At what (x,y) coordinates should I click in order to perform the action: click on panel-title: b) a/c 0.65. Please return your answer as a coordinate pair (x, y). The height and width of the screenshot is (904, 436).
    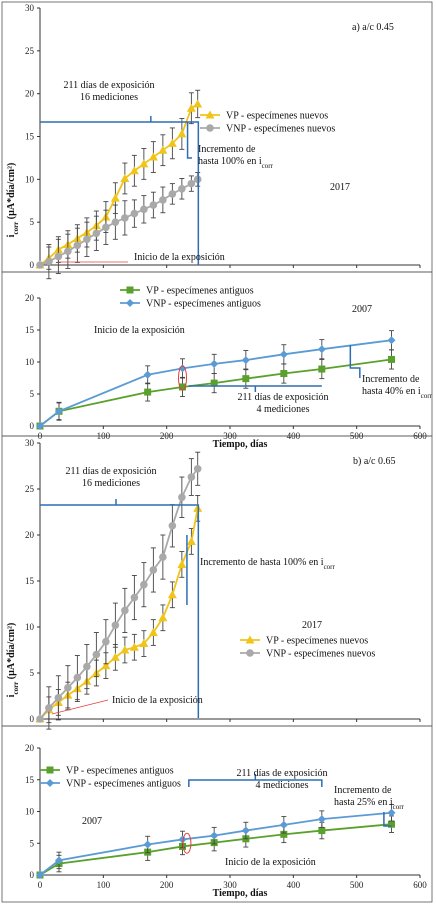
    Looking at the image, I should click on (374, 461).